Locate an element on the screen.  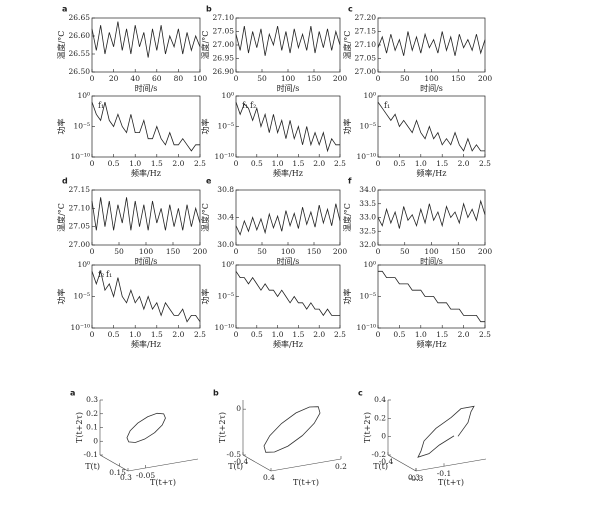
z-axis-label: T(t+2τ) is located at coordinates (367, 427).